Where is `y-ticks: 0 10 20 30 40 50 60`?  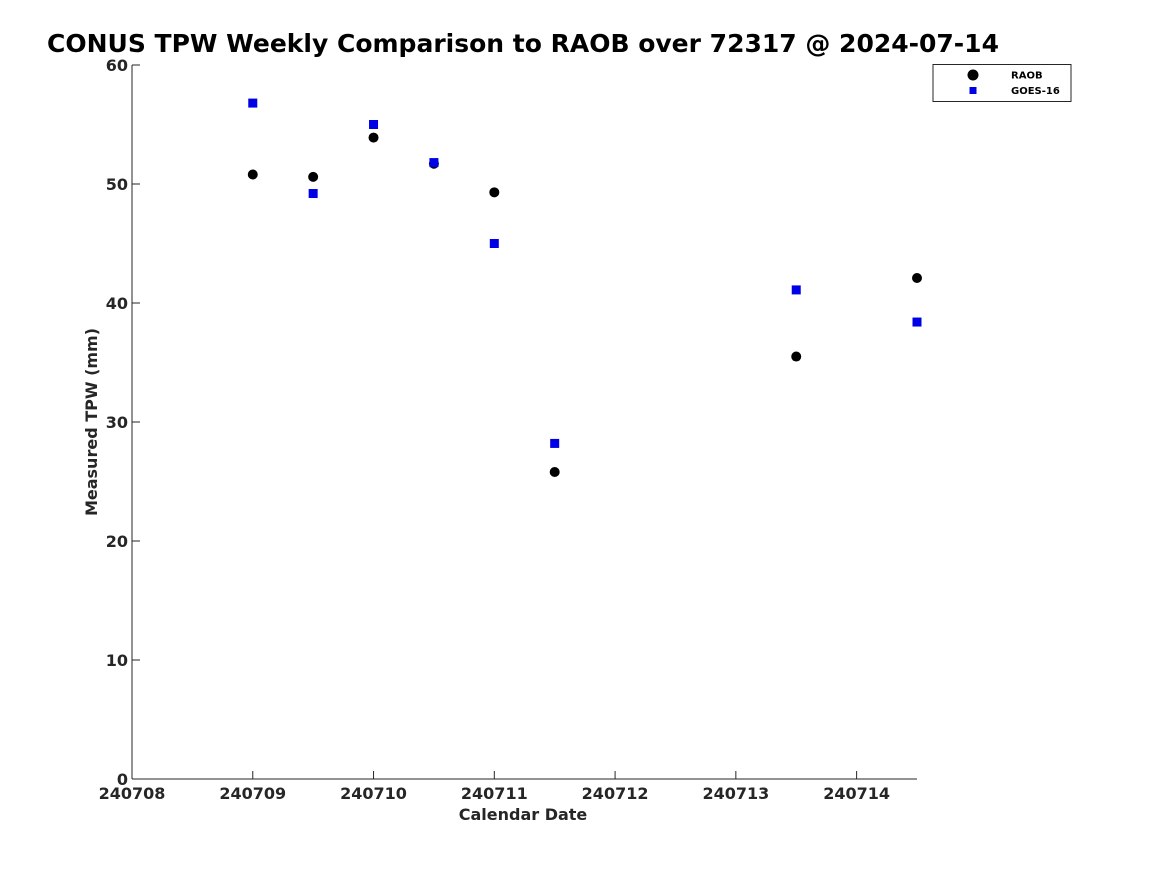 y-ticks: 0 10 20 30 40 50 60 is located at coordinates (123, 422).